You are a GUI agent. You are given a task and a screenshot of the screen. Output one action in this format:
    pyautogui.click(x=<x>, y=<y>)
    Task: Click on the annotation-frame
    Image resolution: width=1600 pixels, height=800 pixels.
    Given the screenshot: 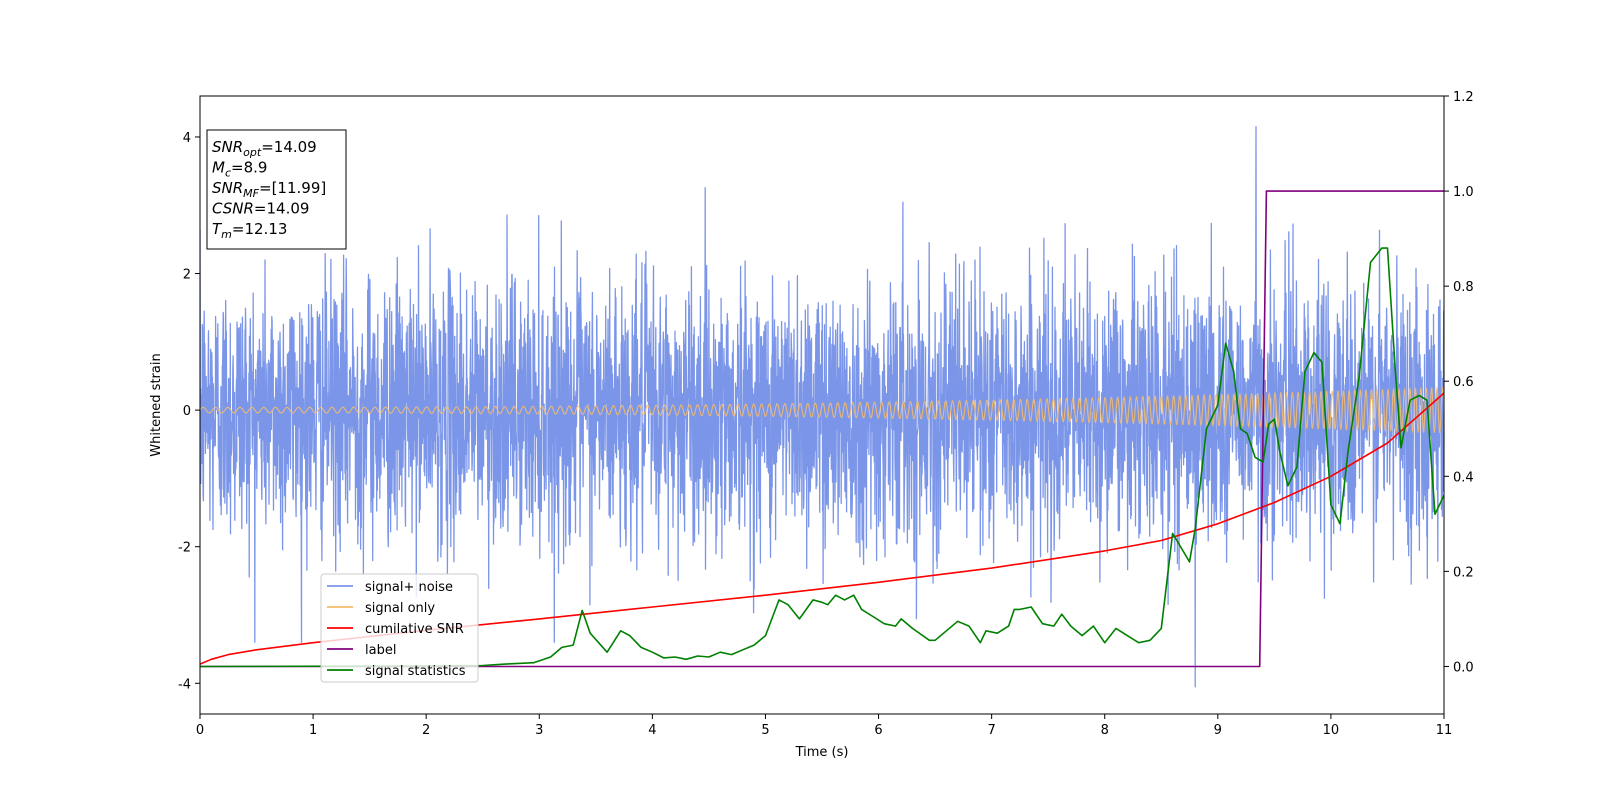 What is the action you would take?
    pyautogui.click(x=276, y=189)
    